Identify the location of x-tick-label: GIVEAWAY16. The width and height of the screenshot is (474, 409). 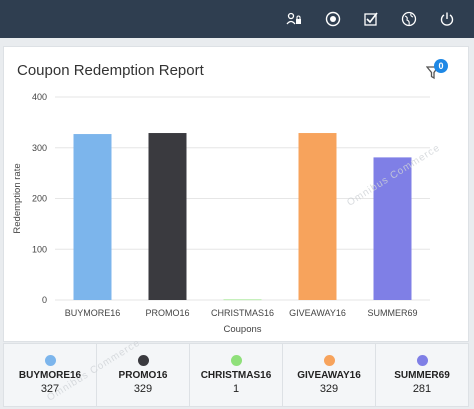
(317, 313).